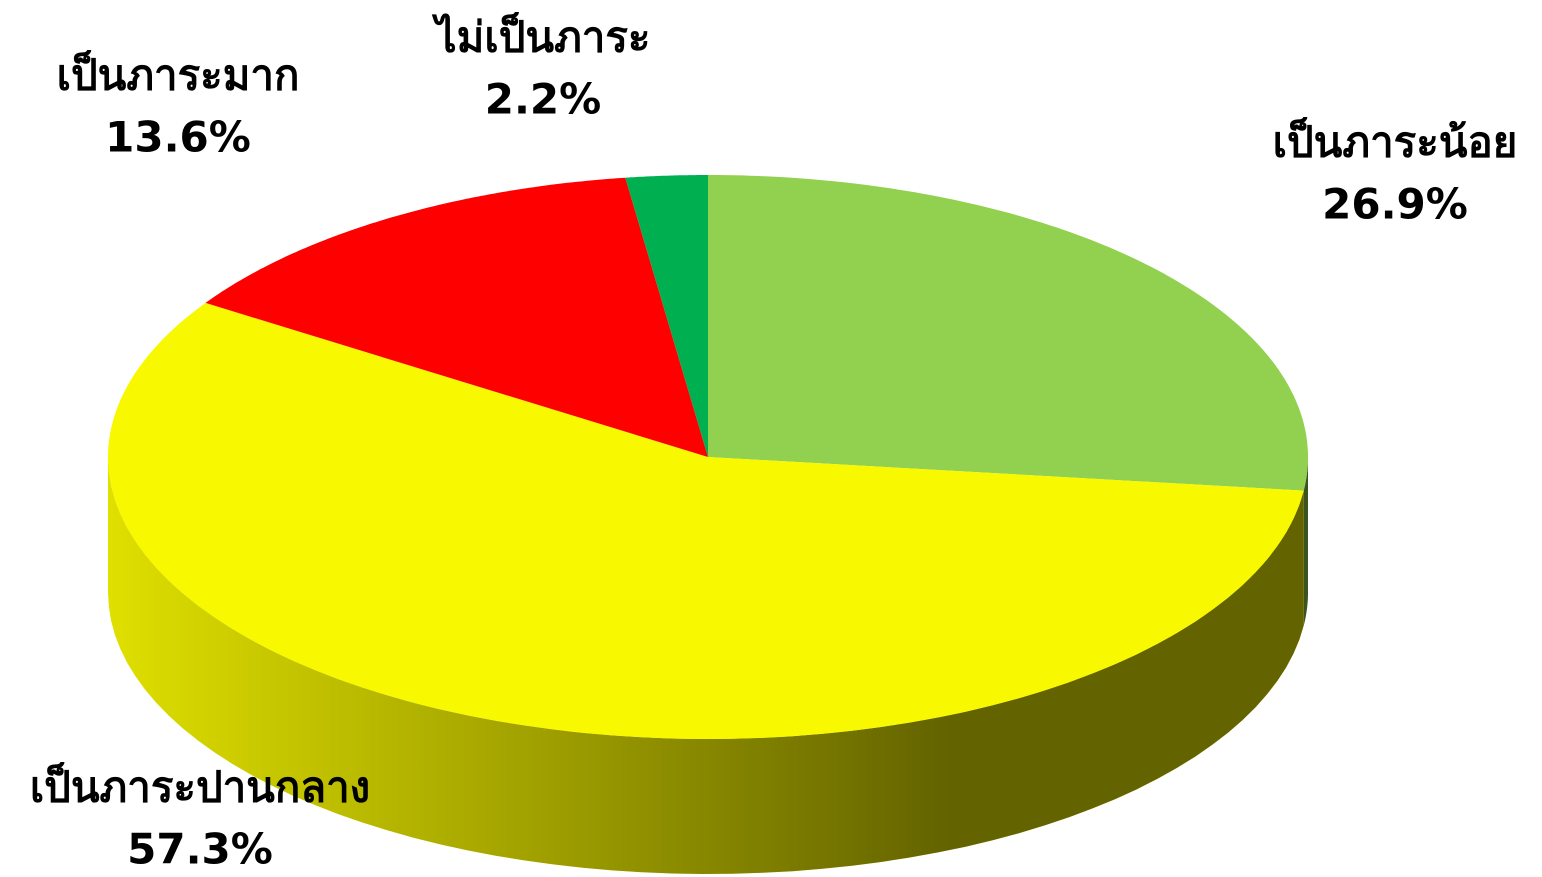  What do you see at coordinates (178, 137) in the screenshot?
I see `value-label: 13.6%` at bounding box center [178, 137].